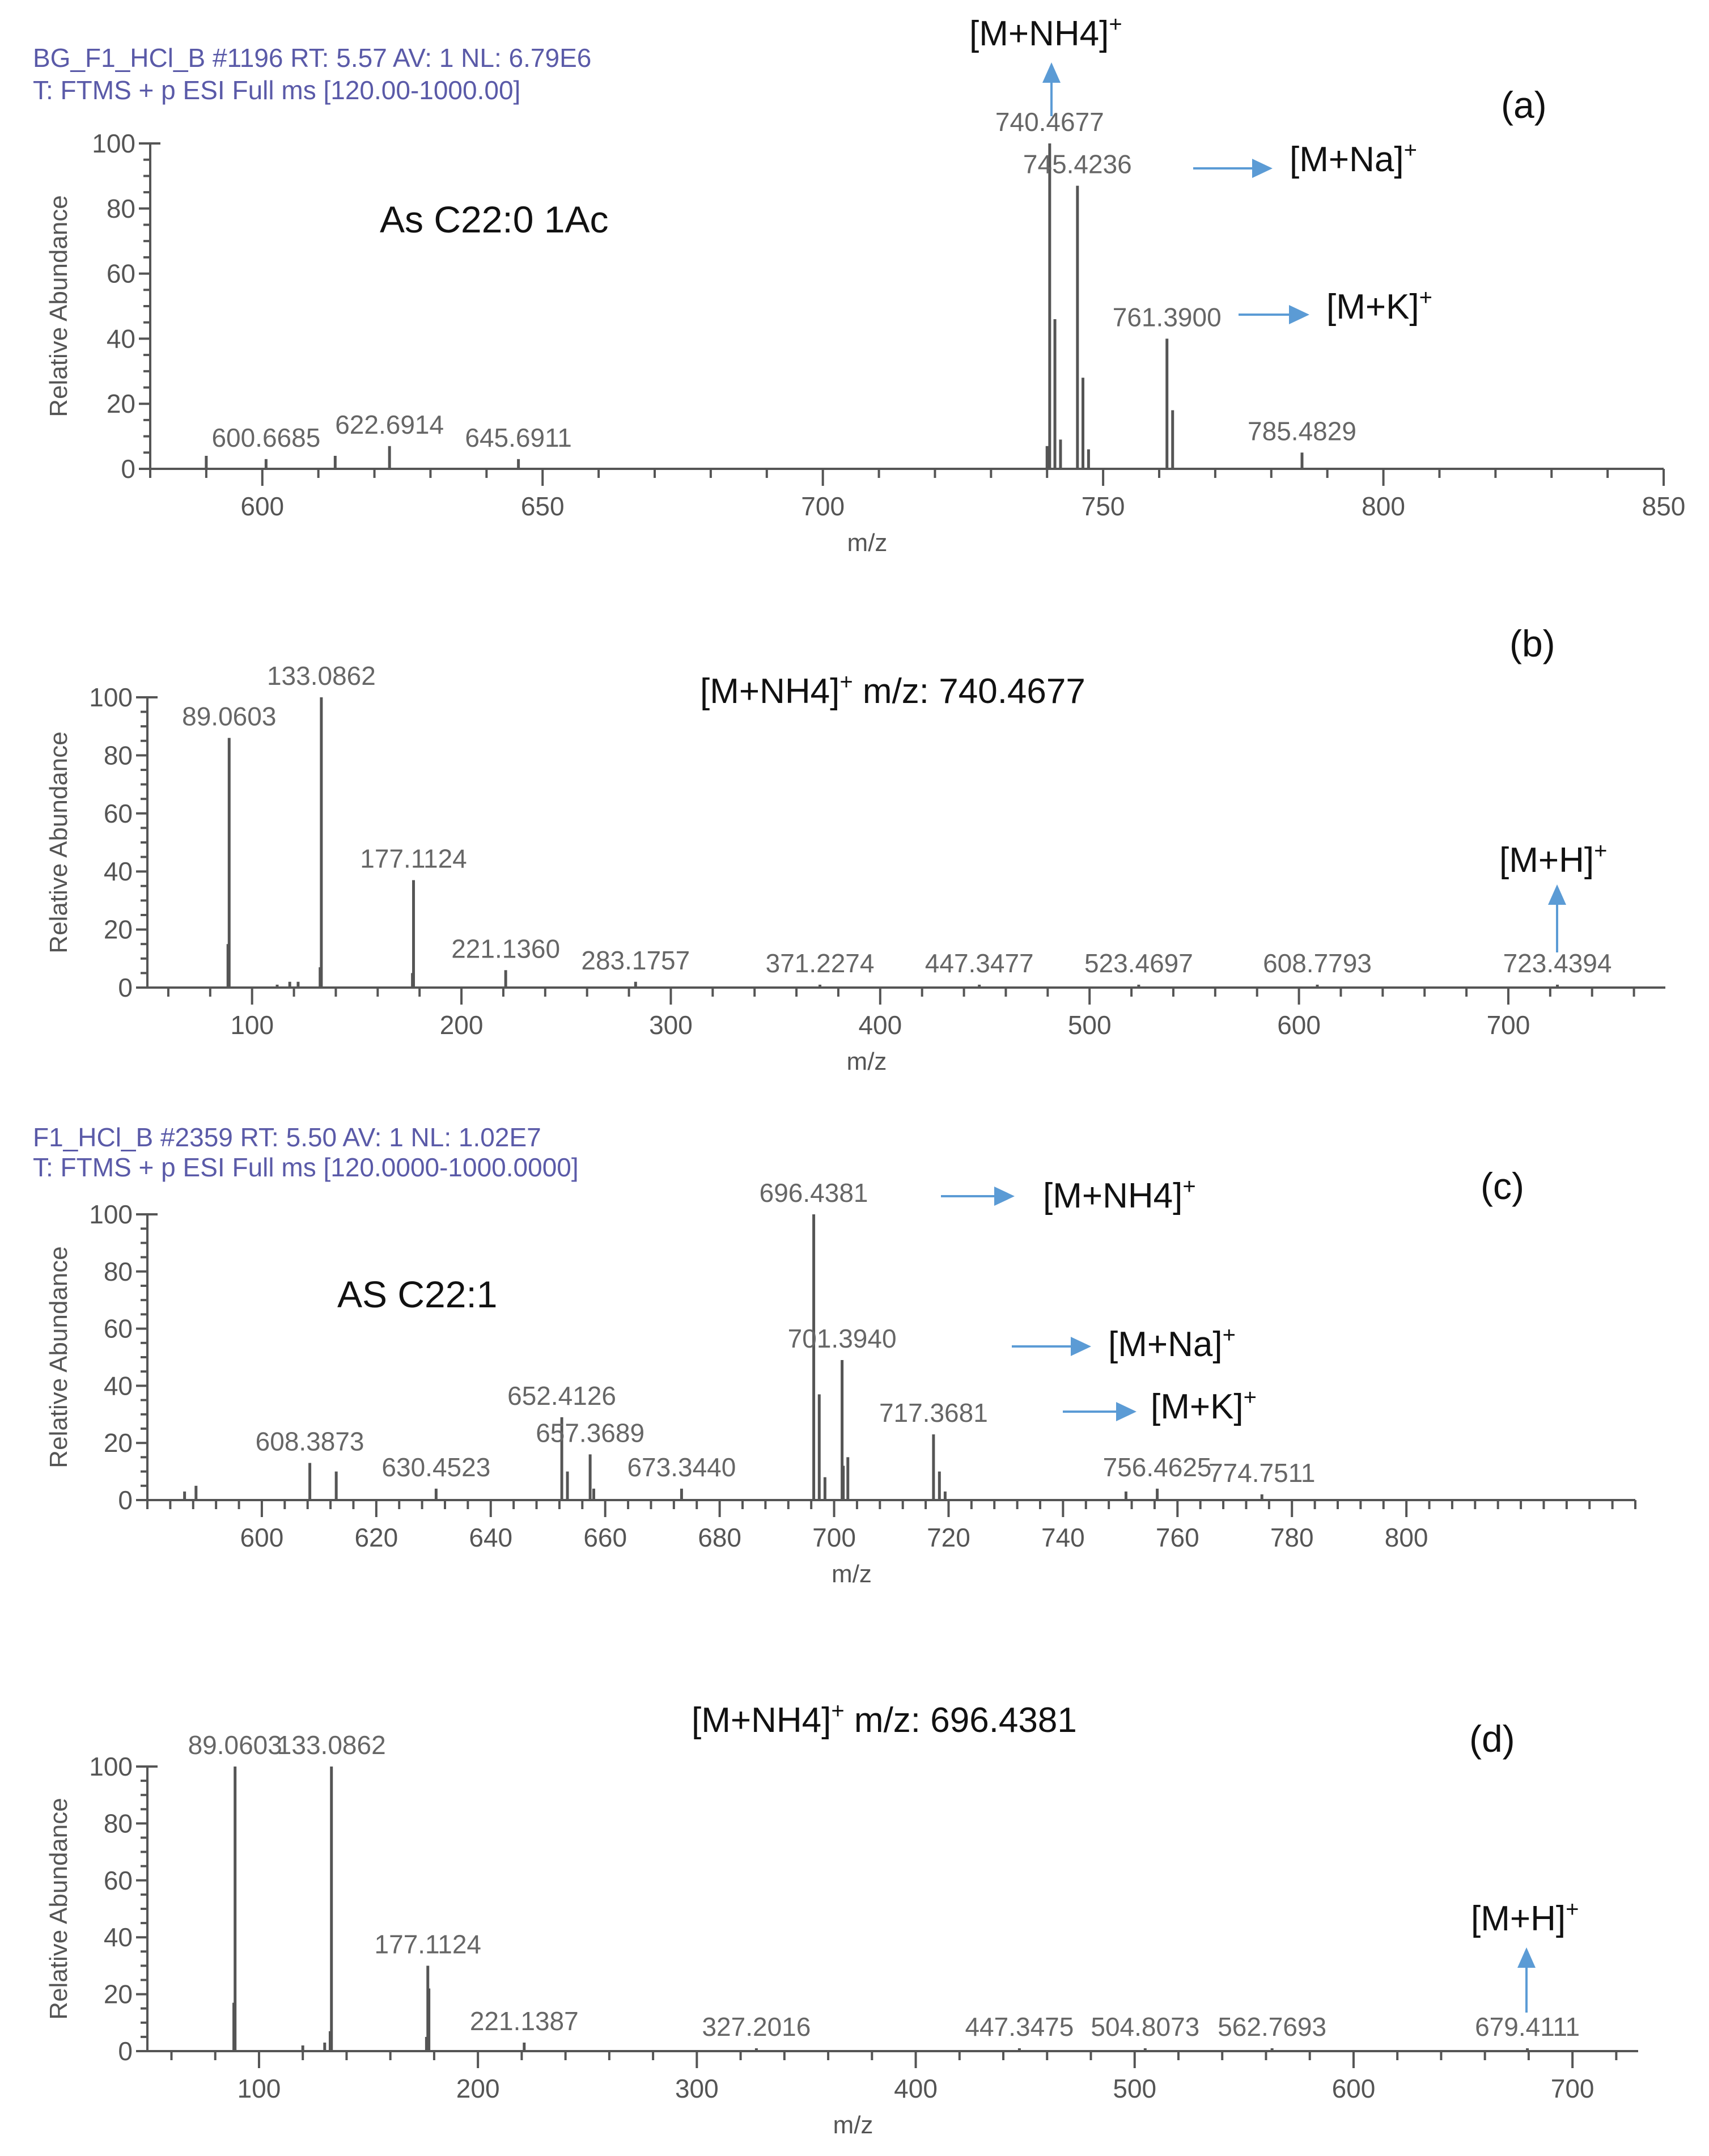  Describe the element at coordinates (1292, 1537) in the screenshot. I see `x-tick-label: 780` at that location.